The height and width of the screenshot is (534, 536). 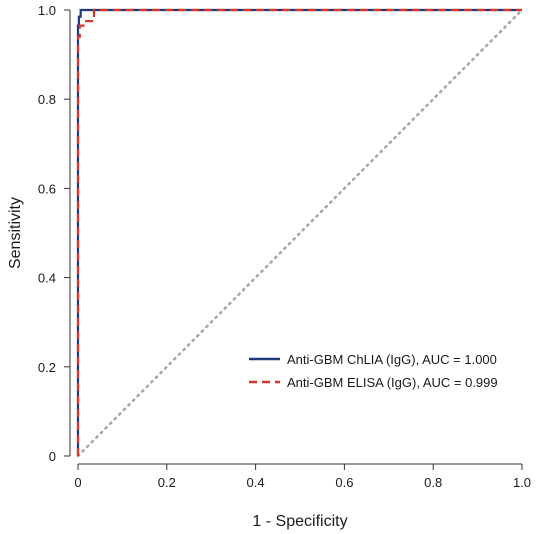 What do you see at coordinates (392, 382) in the screenshot?
I see `legend-label-2: Anti-GBM ELISA (IgG), AUC = 0.999` at bounding box center [392, 382].